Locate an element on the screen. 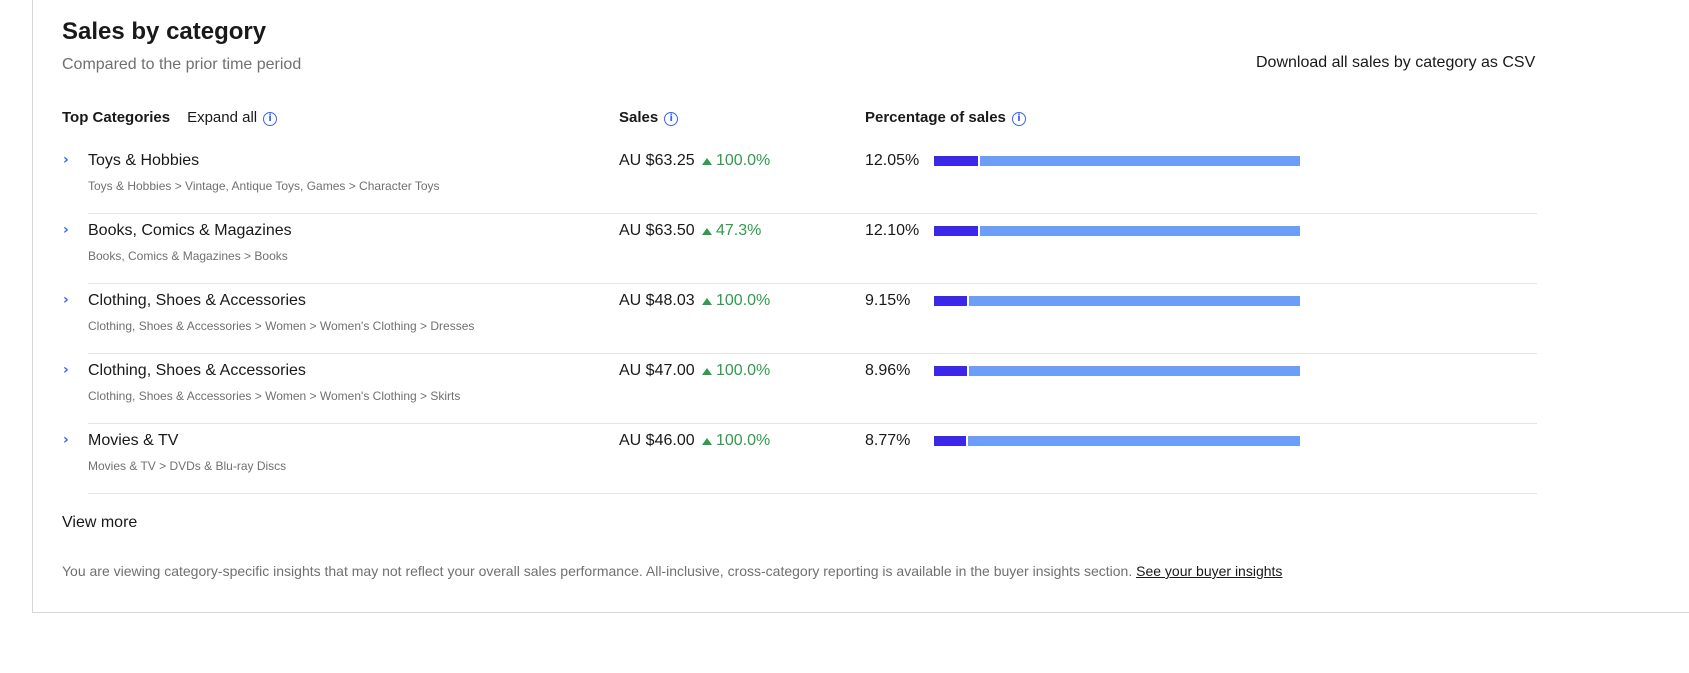  category-name: Books, Comics & Magazines is located at coordinates (190, 230).